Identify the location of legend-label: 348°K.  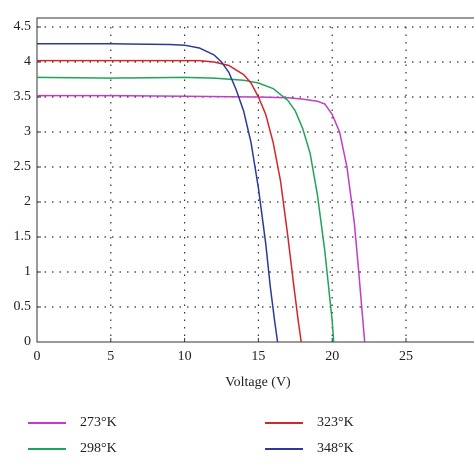
(335, 448).